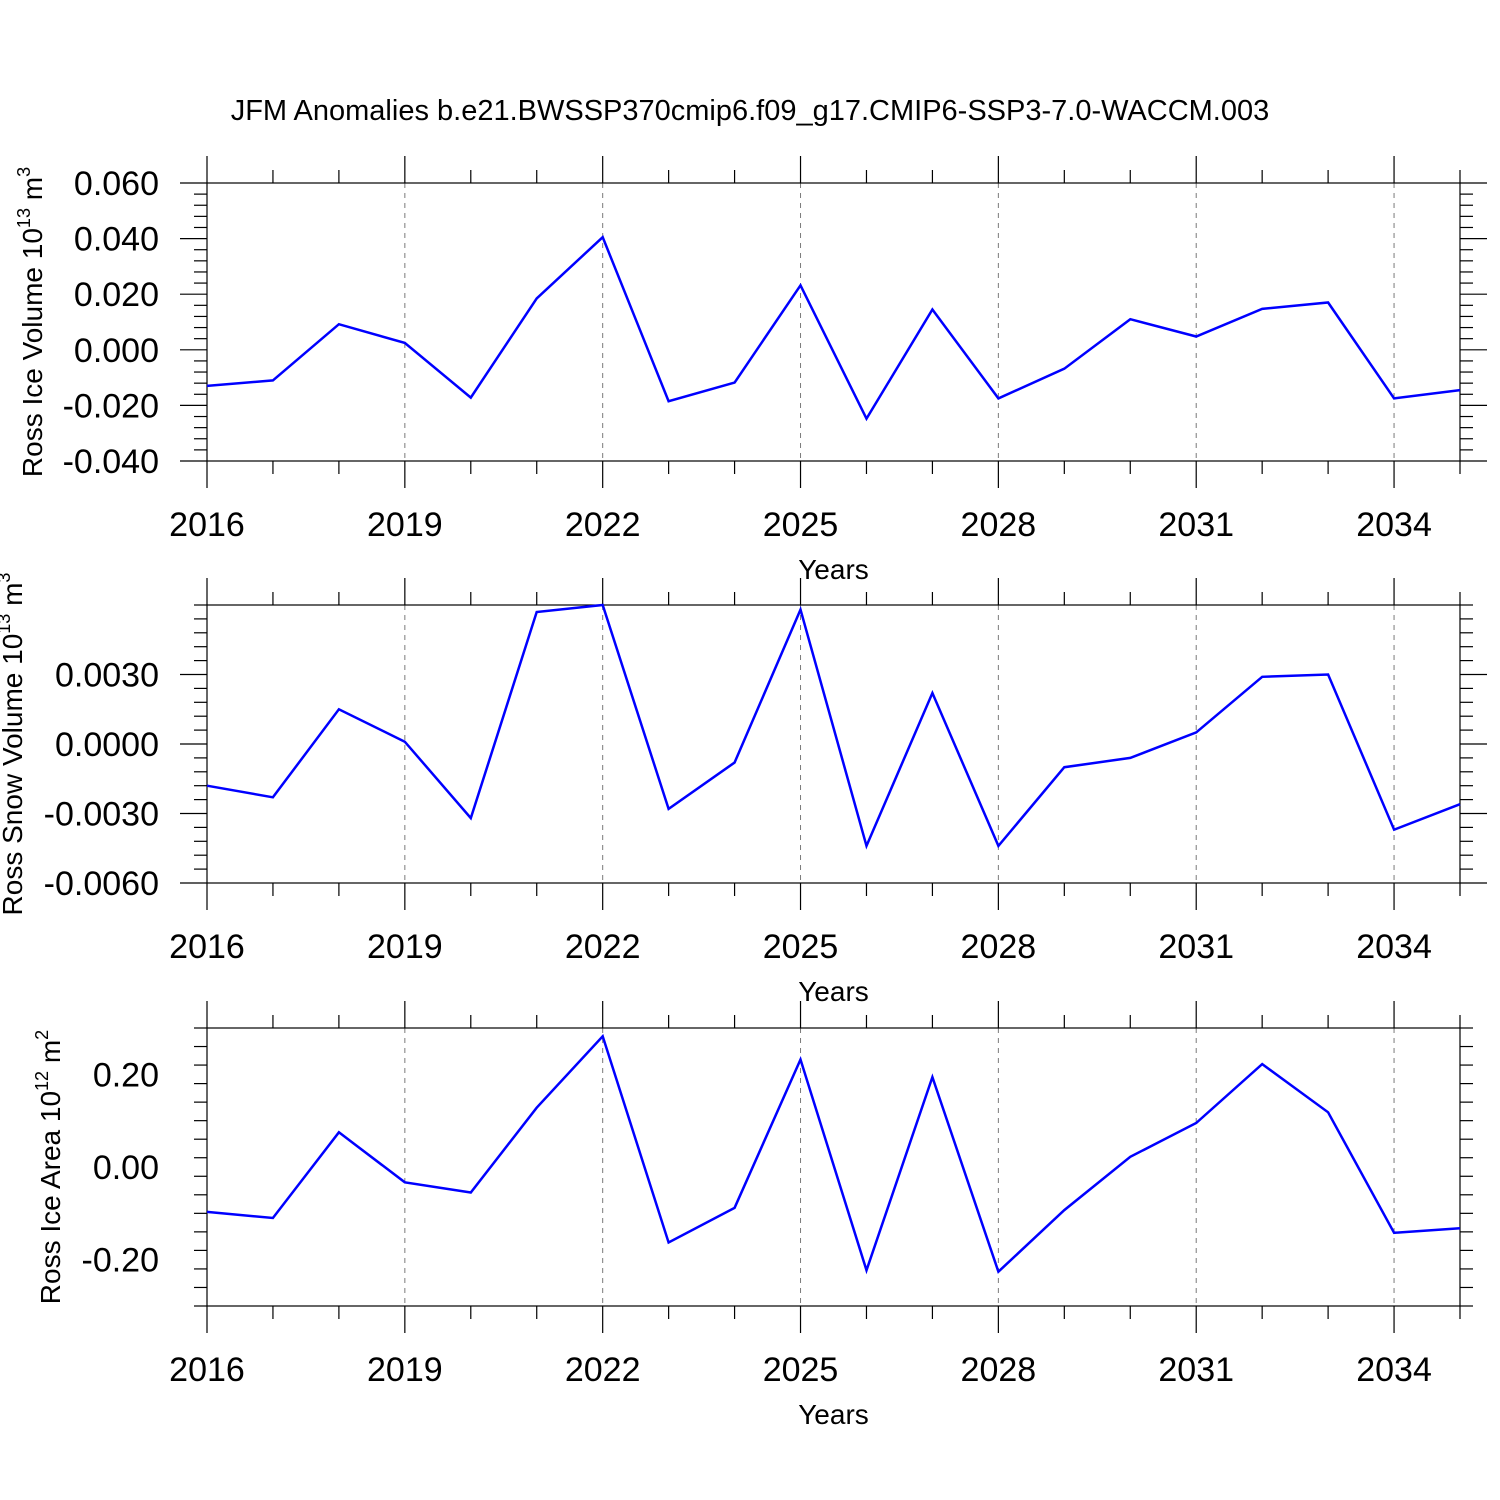 This screenshot has width=1500, height=1500. I want to click on y-tick-label: 0.00, so click(126, 1168).